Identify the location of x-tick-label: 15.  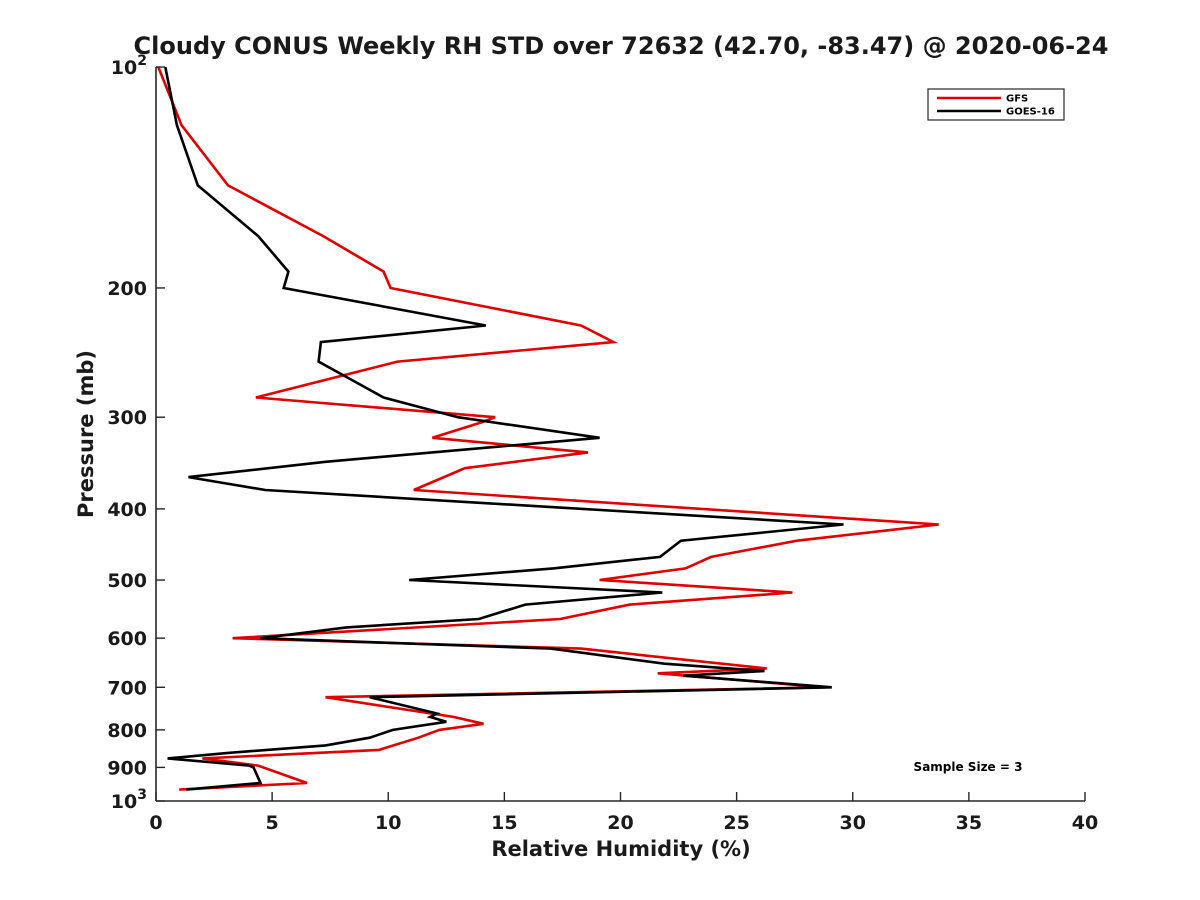
(504, 823).